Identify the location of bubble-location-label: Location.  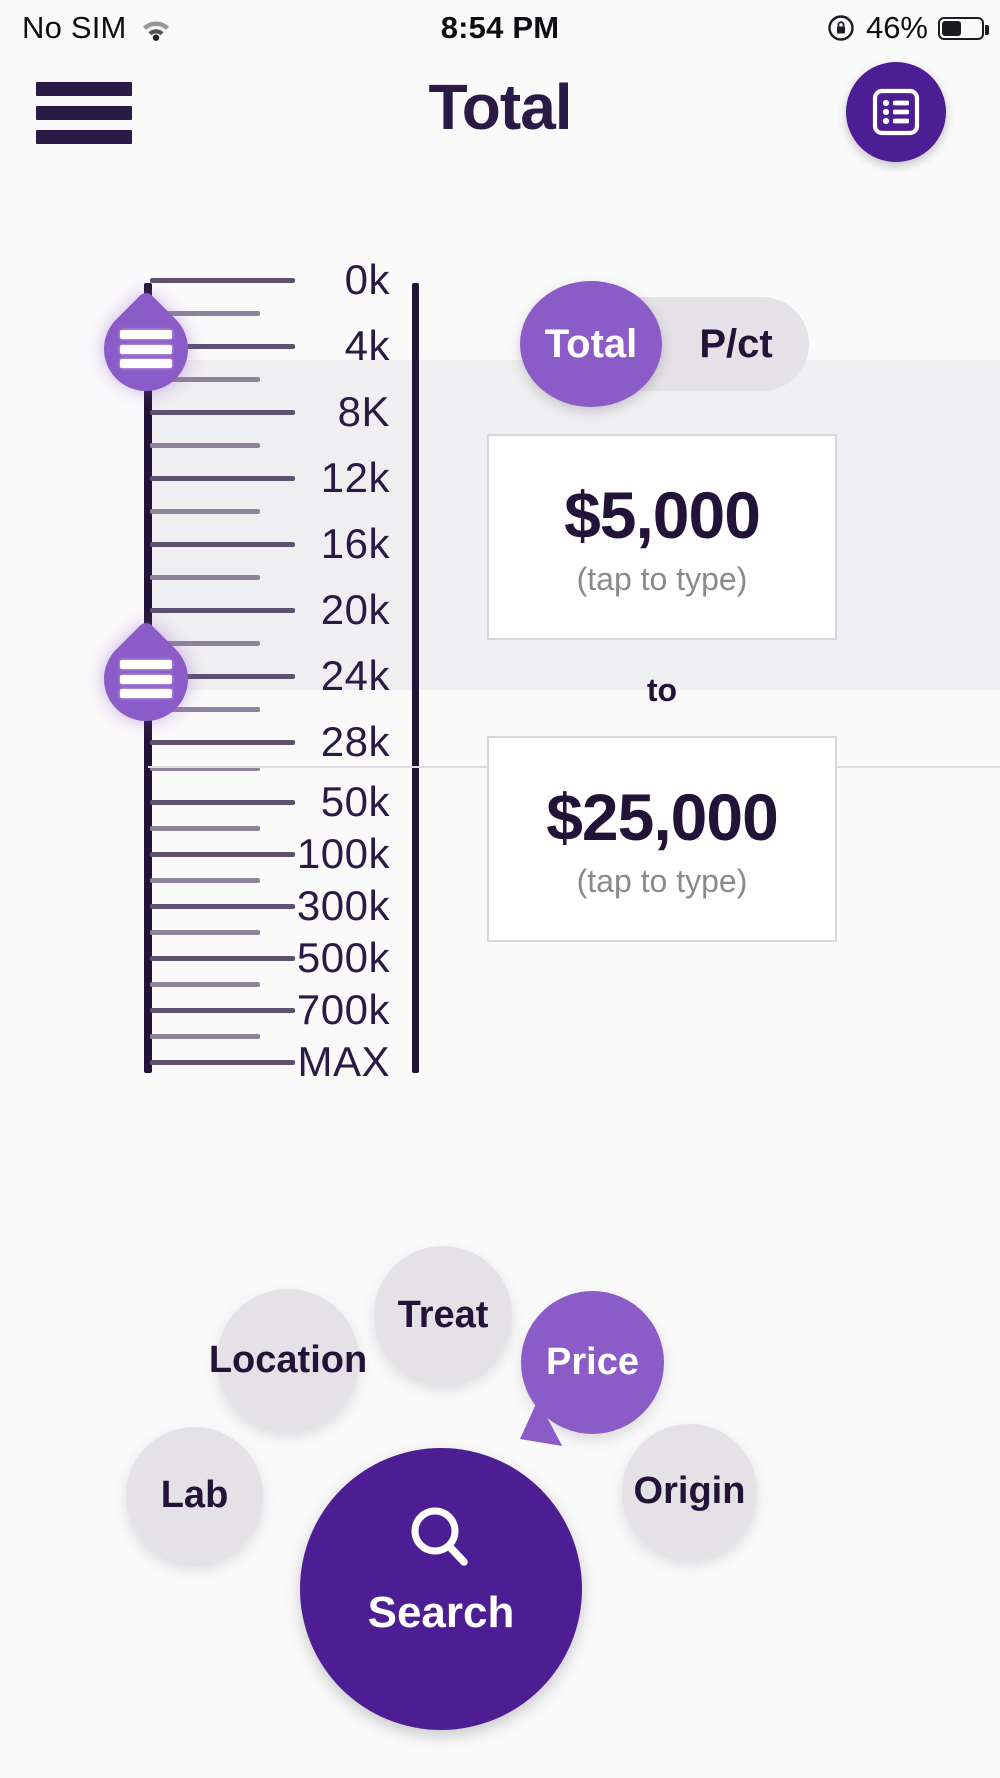
(288, 1359).